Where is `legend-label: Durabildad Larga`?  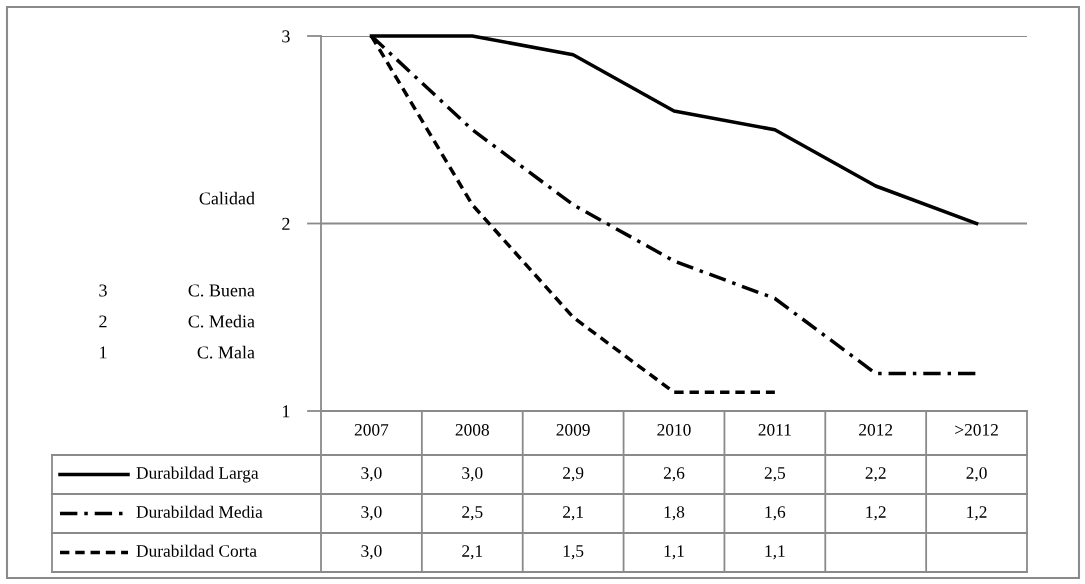 legend-label: Durabildad Larga is located at coordinates (197, 474).